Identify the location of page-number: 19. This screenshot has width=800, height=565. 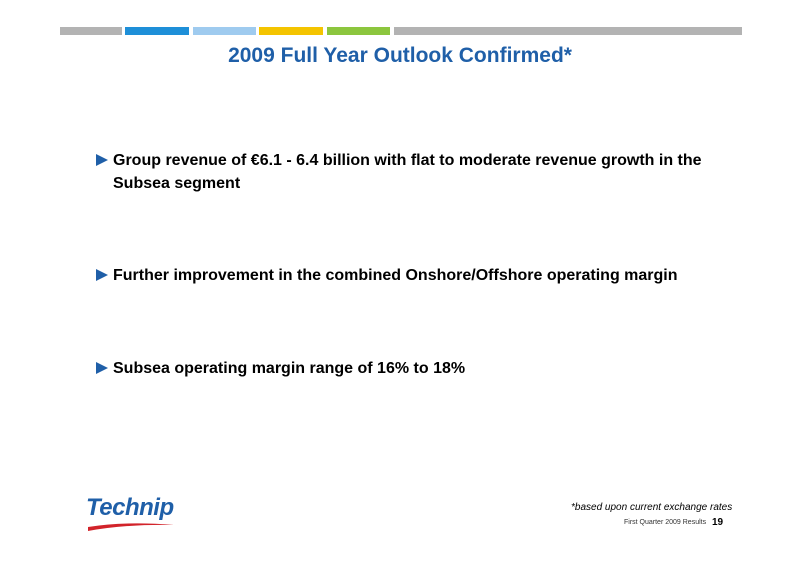
(718, 522).